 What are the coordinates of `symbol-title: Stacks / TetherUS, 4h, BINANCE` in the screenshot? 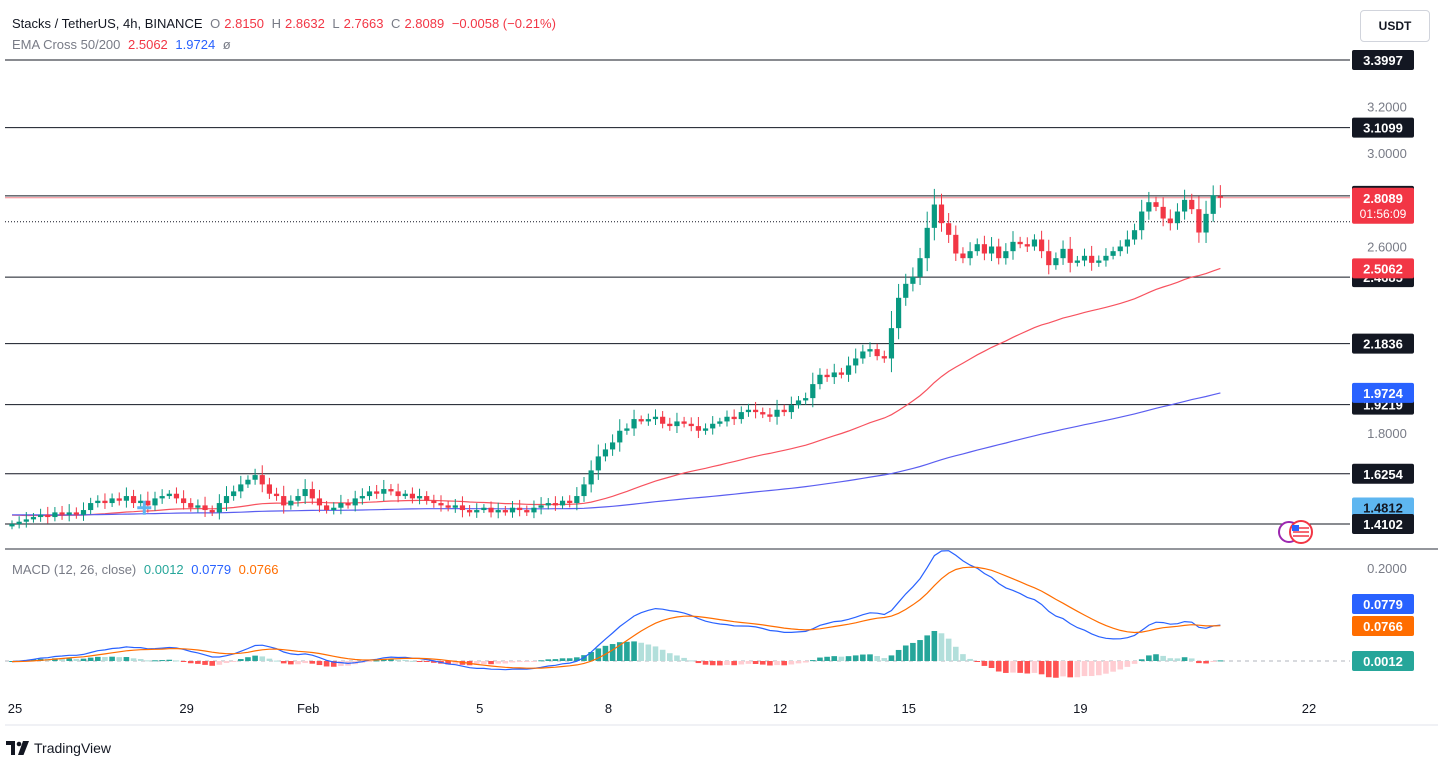 It's located at (107, 23).